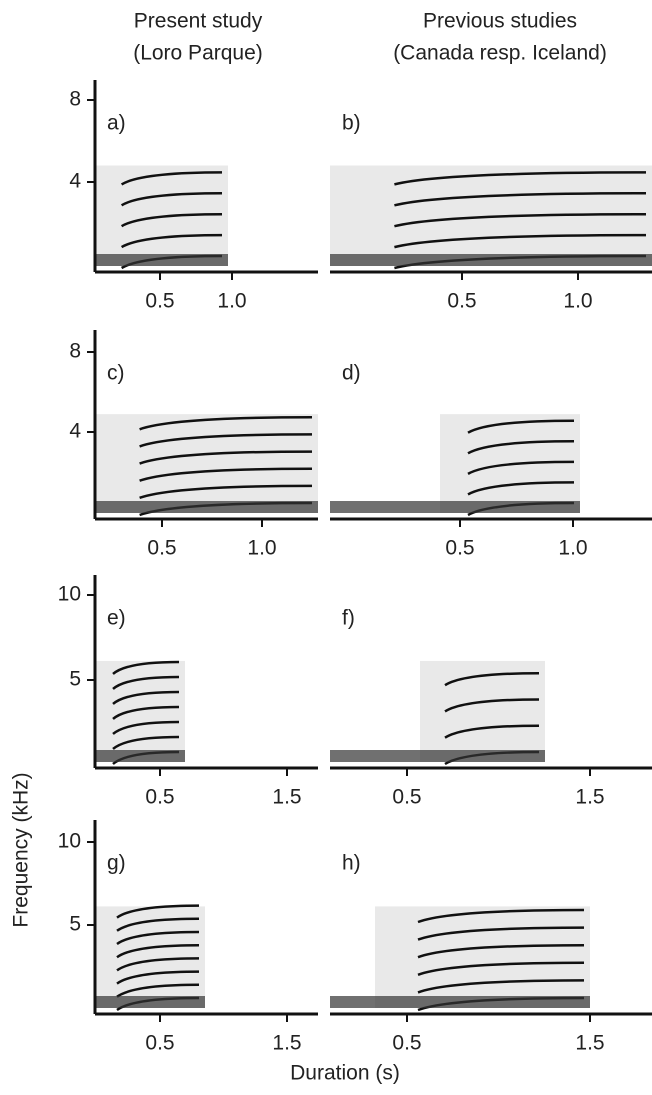  Describe the element at coordinates (345, 1073) in the screenshot. I see `x-axis-label: Duration (s)` at that location.